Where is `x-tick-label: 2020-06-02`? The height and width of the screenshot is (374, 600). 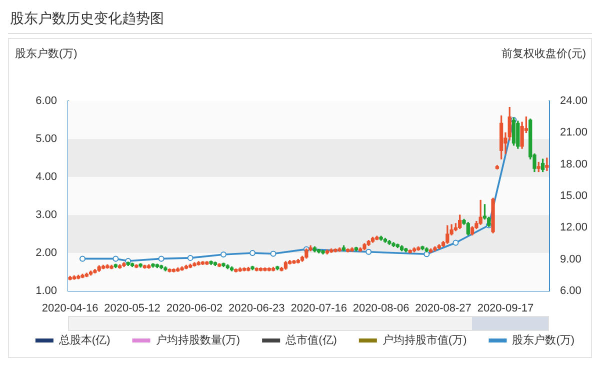 x-tick-label: 2020-06-02 is located at coordinates (194, 308).